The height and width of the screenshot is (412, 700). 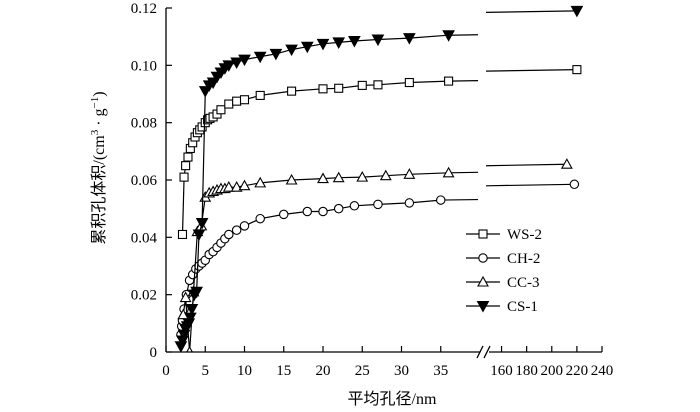 I want to click on x-tick-label: 25, so click(x=362, y=371).